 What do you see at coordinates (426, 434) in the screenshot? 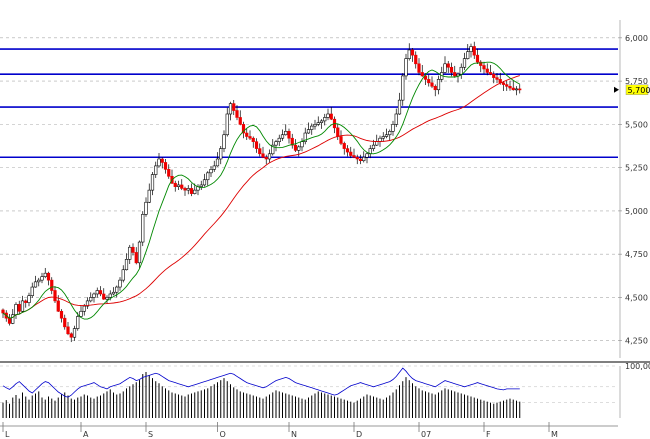
I see `month-tick-label: 07` at bounding box center [426, 434].